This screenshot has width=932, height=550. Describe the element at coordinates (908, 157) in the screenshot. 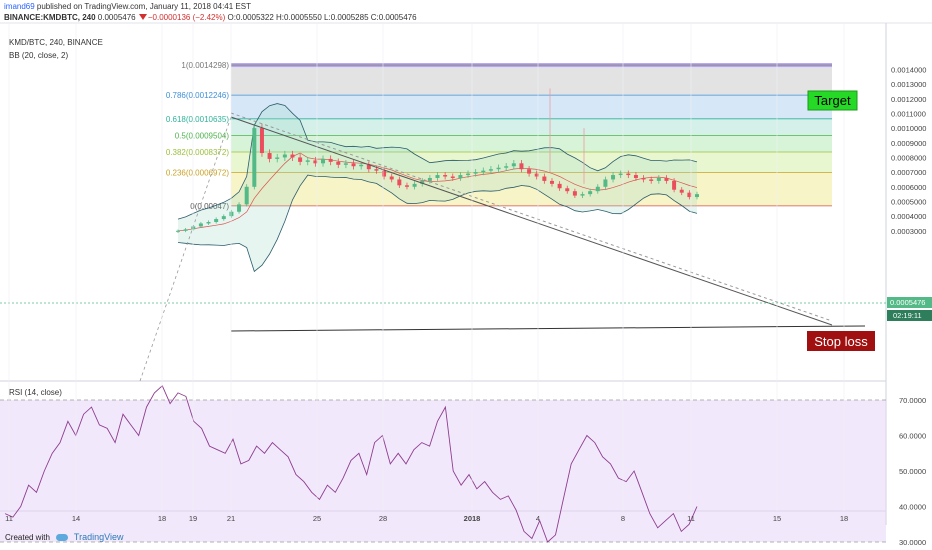

I see `price-tick: 0.0008000` at that location.